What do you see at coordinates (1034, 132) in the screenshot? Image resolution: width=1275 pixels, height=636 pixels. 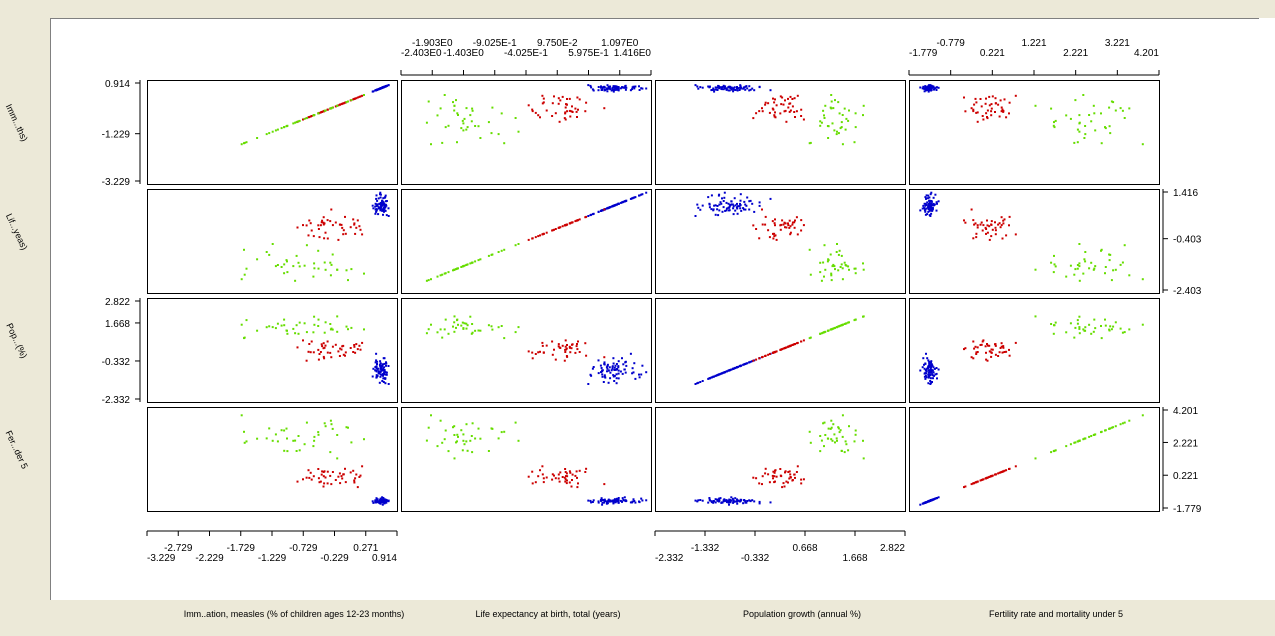 I see `panel-r1-c4` at bounding box center [1034, 132].